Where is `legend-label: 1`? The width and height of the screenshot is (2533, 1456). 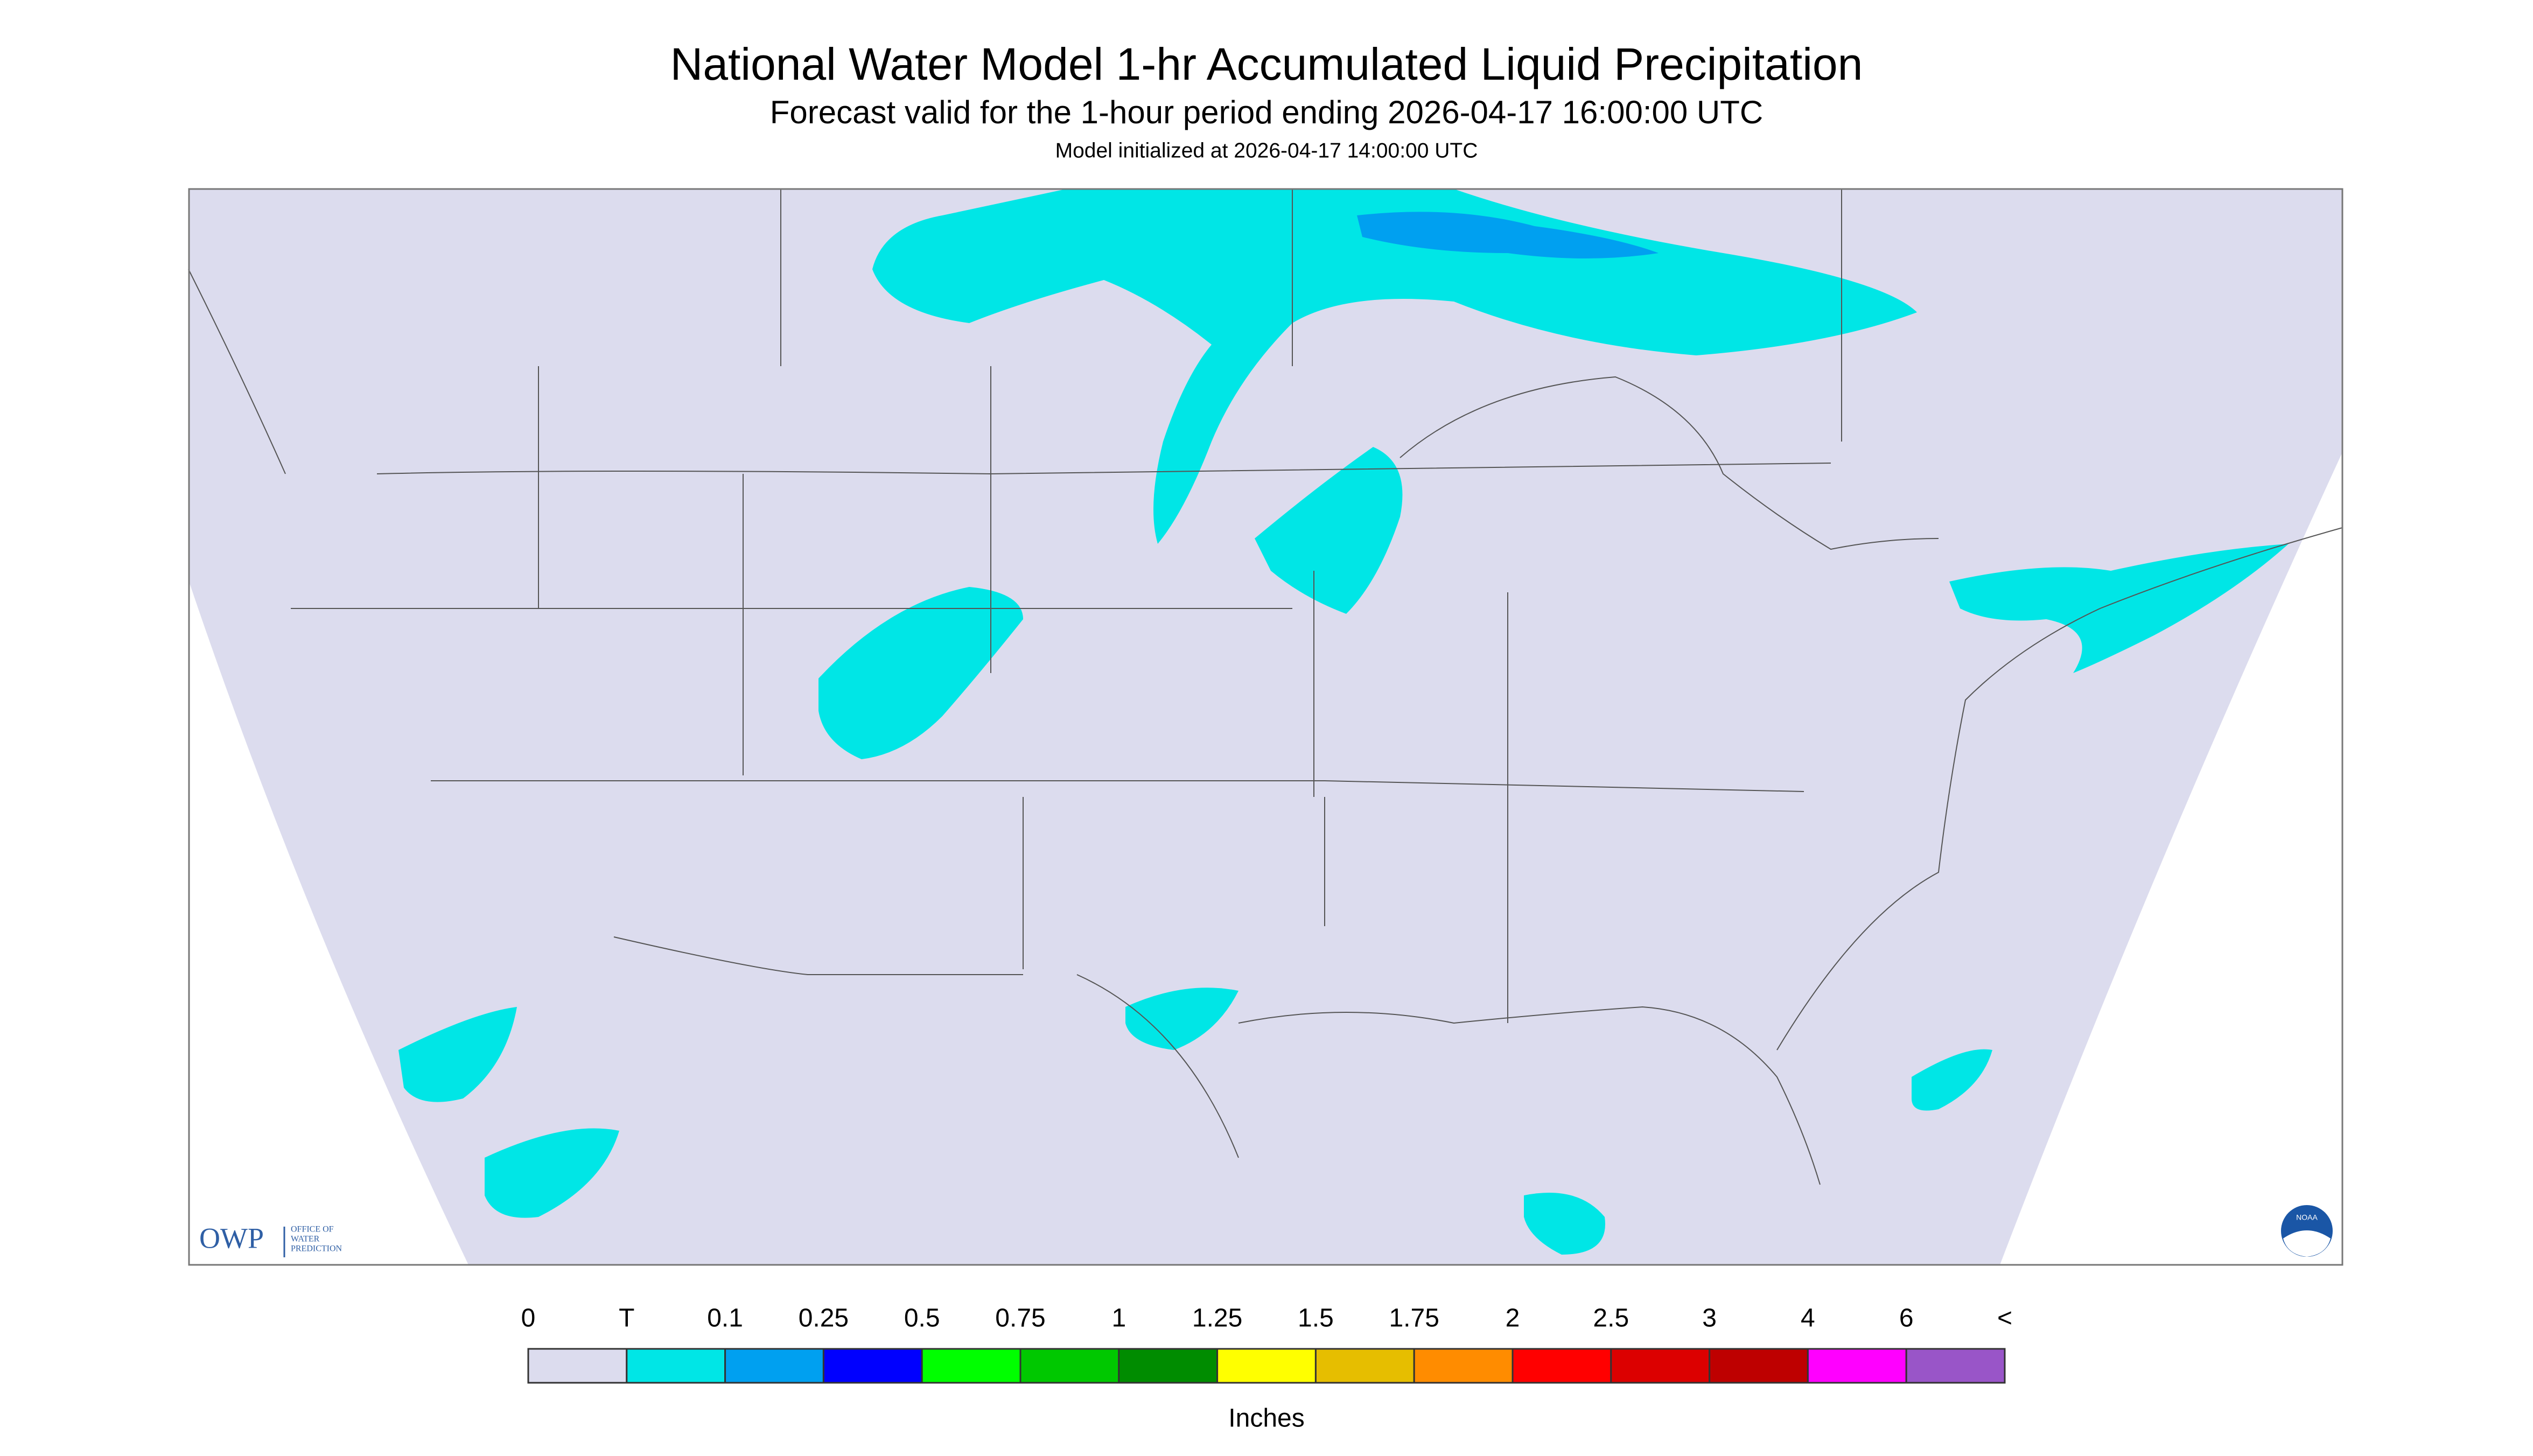
legend-label: 1 is located at coordinates (1119, 1318).